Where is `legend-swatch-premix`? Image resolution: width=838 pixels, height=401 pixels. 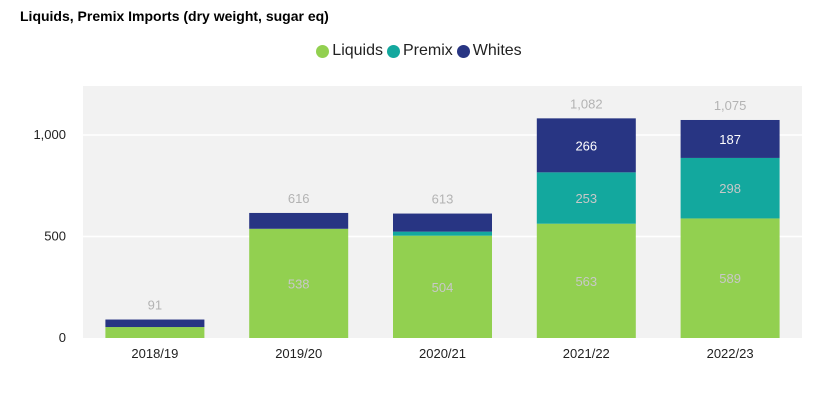 legend-swatch-premix is located at coordinates (393, 51).